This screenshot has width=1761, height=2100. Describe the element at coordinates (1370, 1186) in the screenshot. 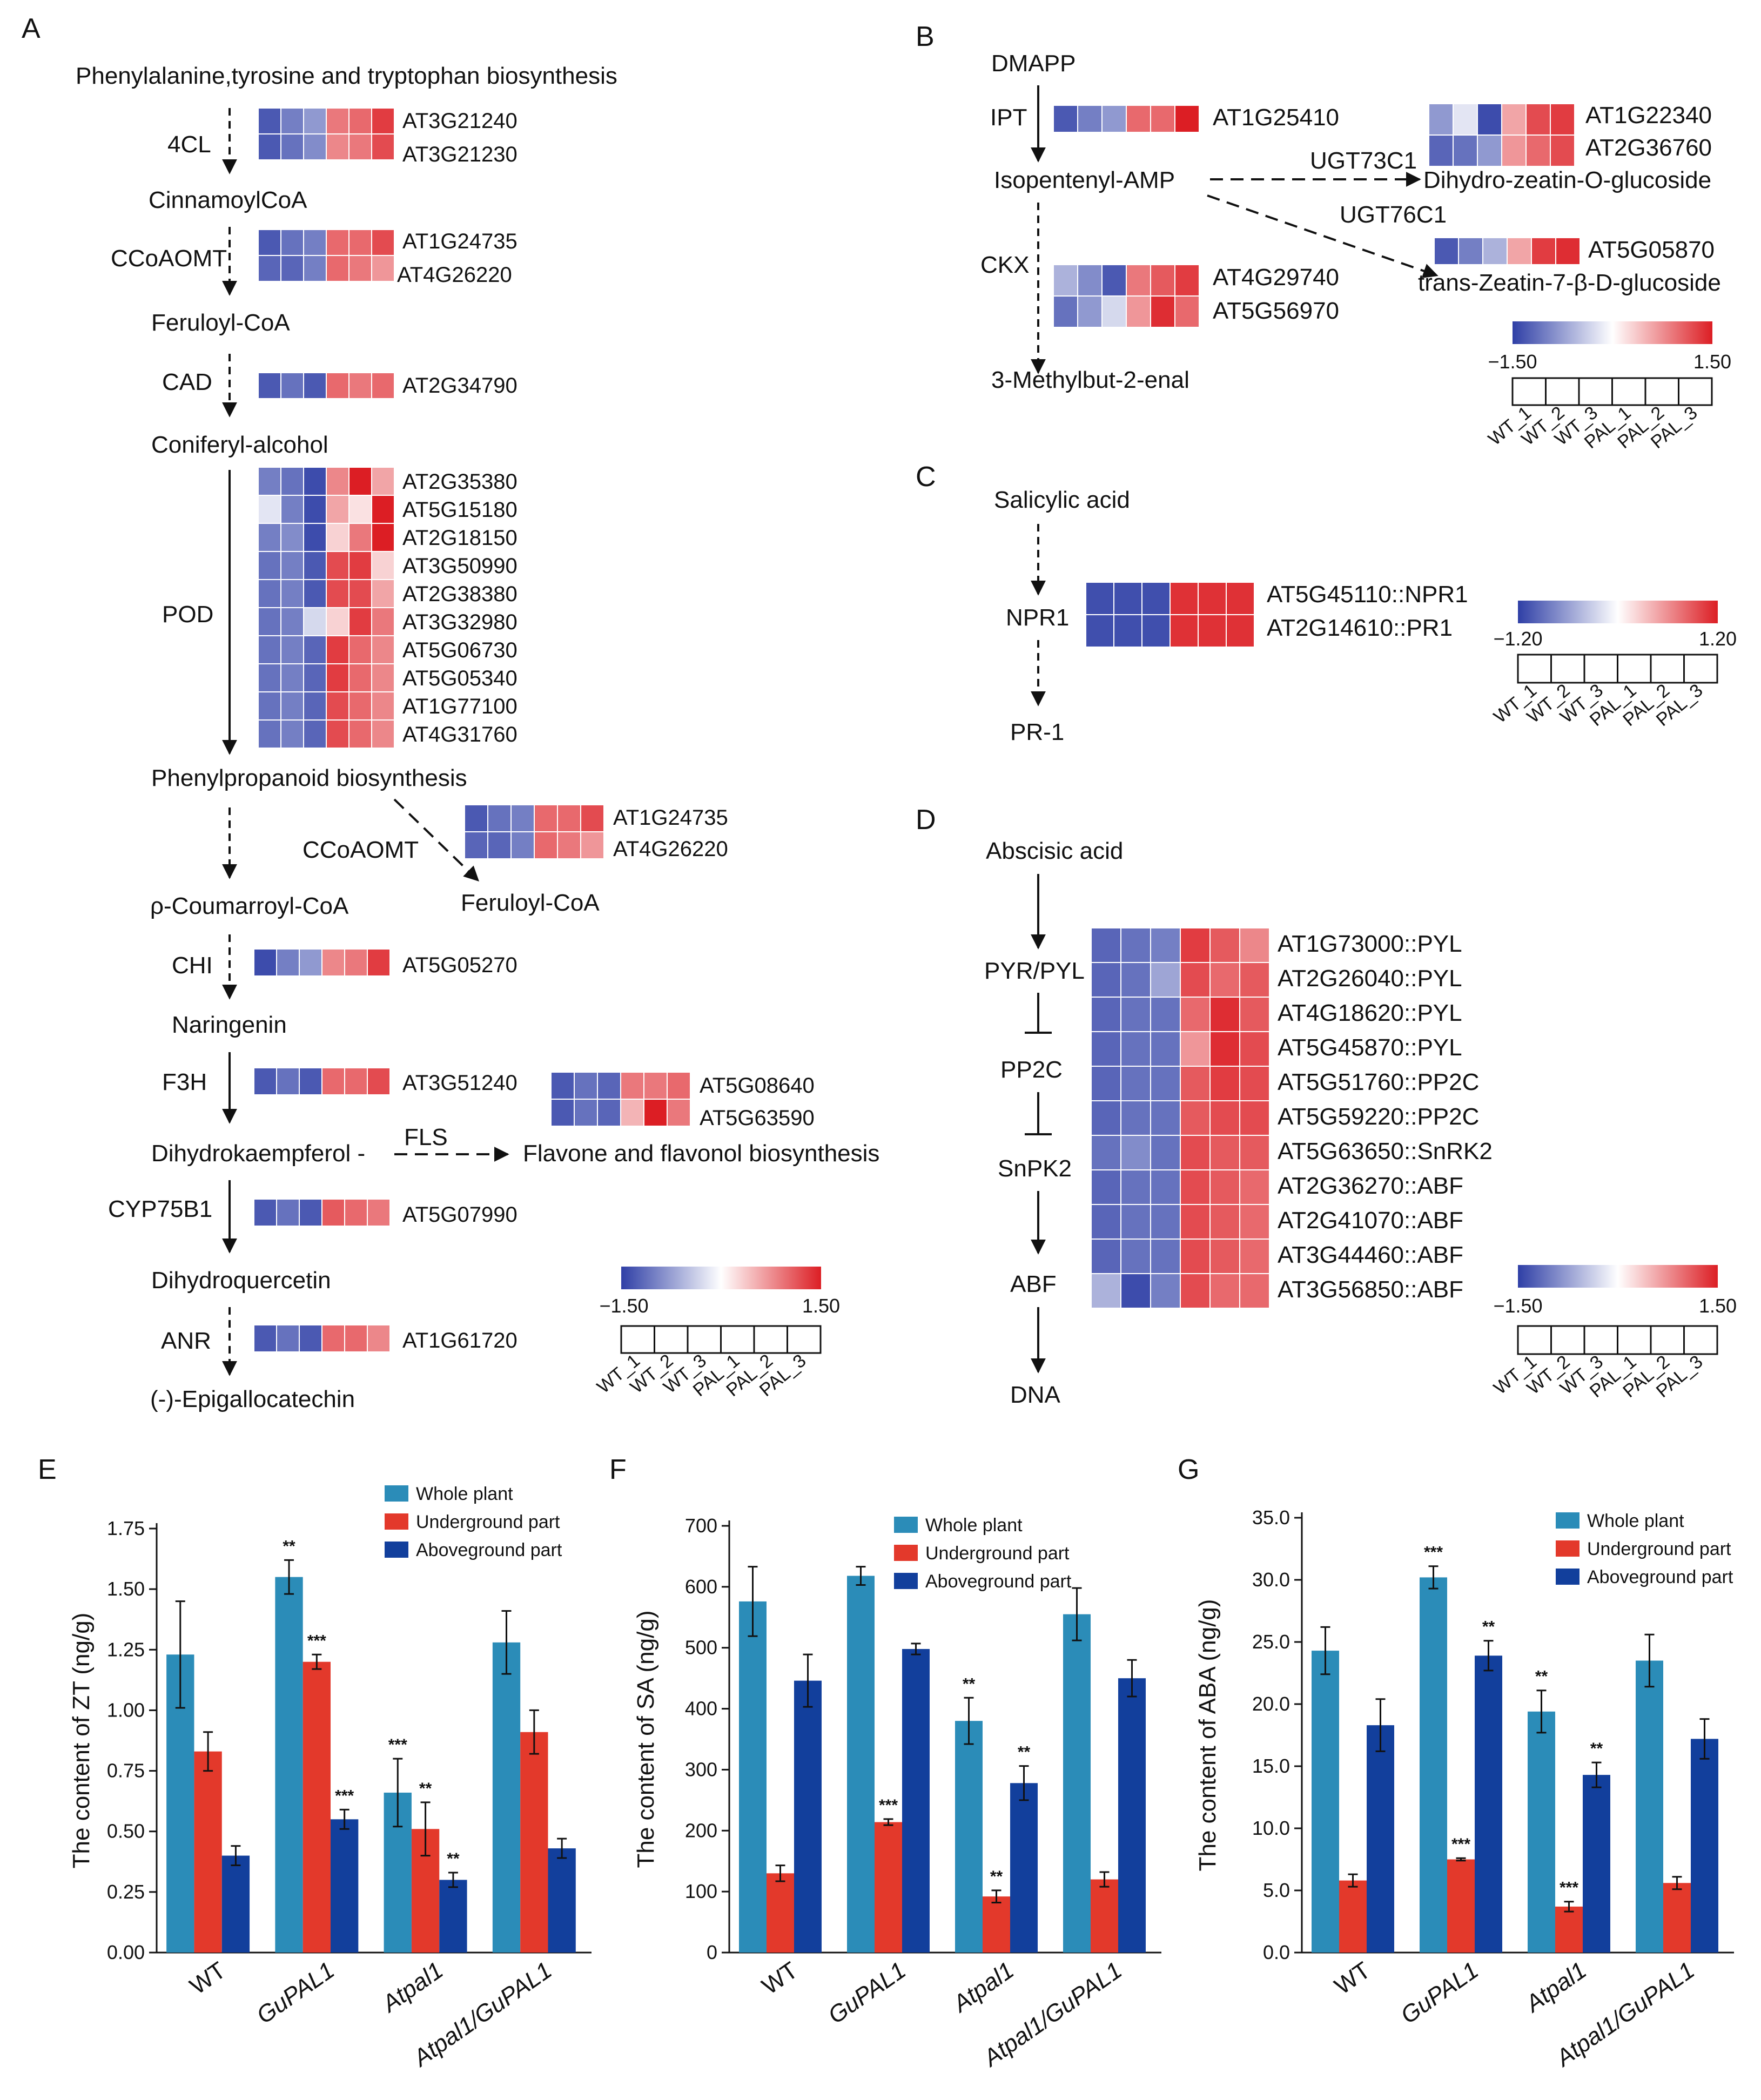

I see `gene-label: AT2G36270::ABF` at that location.